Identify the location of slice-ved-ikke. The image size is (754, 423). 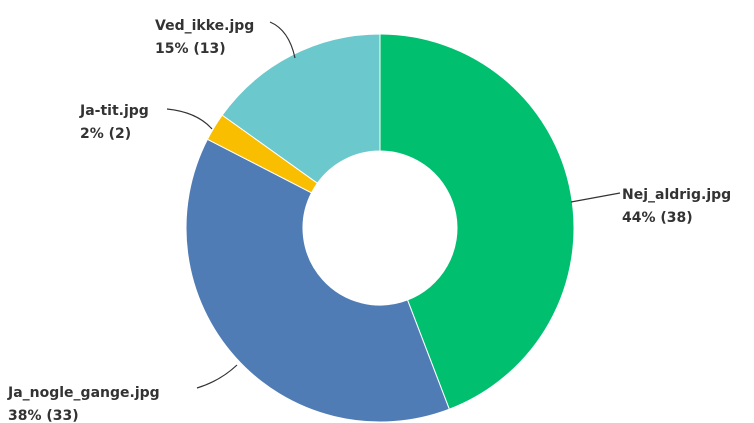
(301, 108).